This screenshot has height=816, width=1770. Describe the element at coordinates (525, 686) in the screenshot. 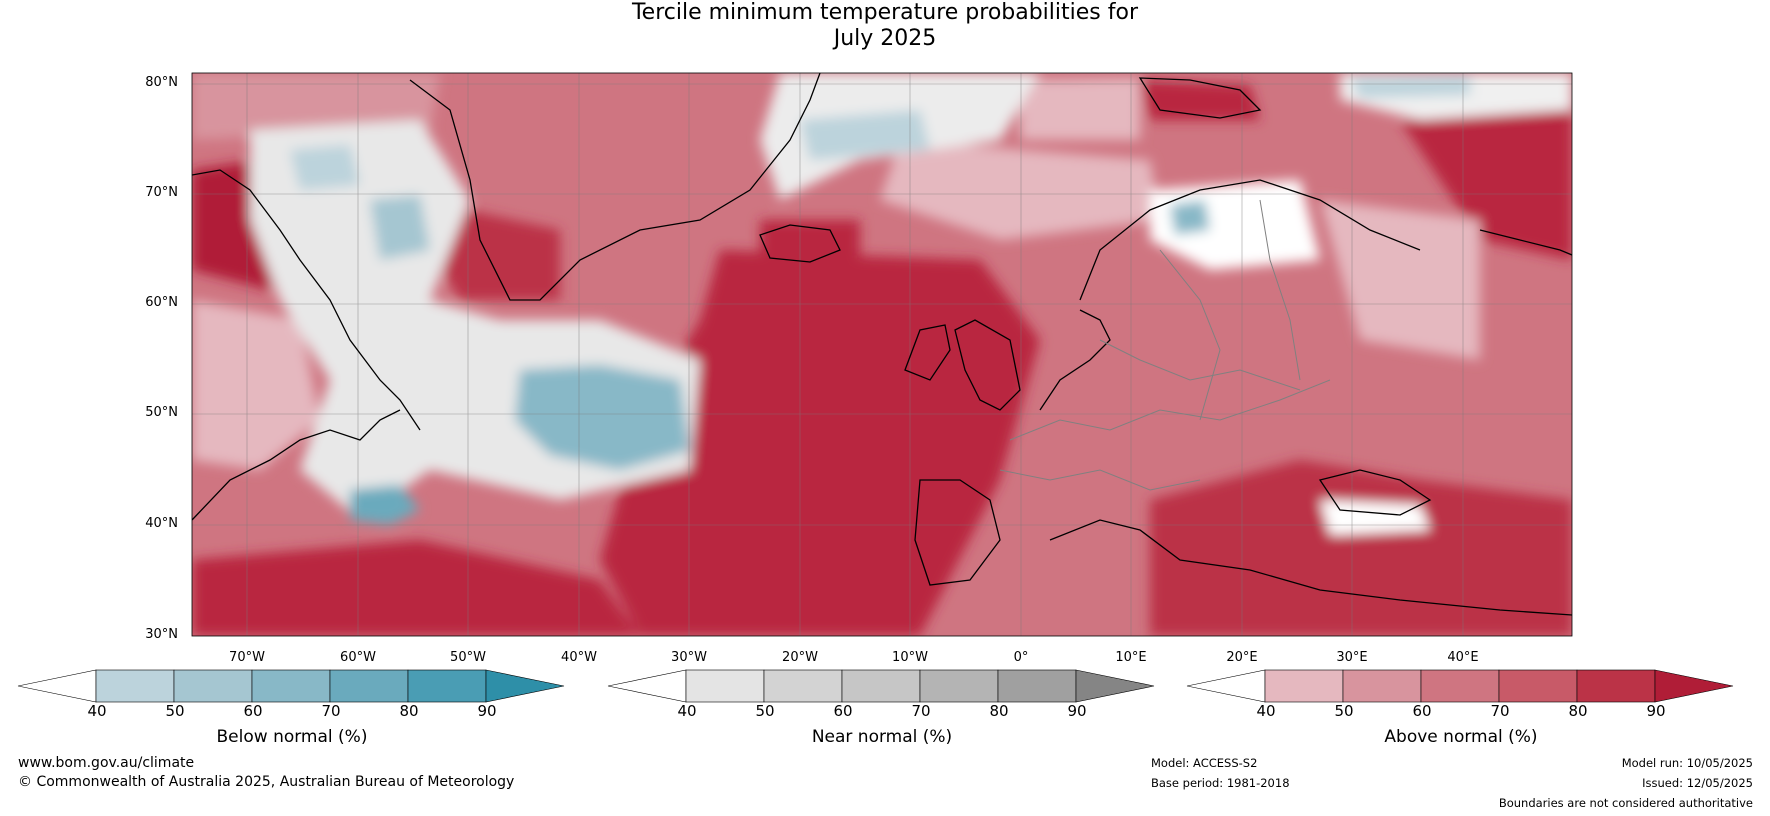

I see `colorbar-below-high-extension` at that location.